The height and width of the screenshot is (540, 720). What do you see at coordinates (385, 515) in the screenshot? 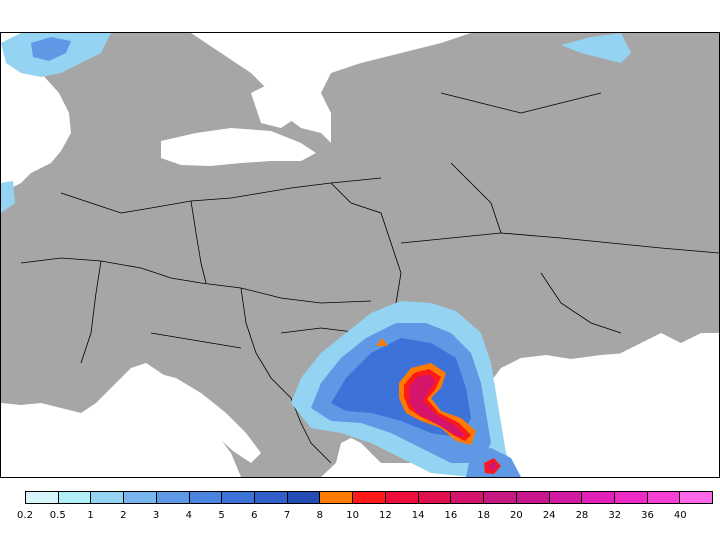
I see `legend-tick-label: 12` at bounding box center [385, 515].